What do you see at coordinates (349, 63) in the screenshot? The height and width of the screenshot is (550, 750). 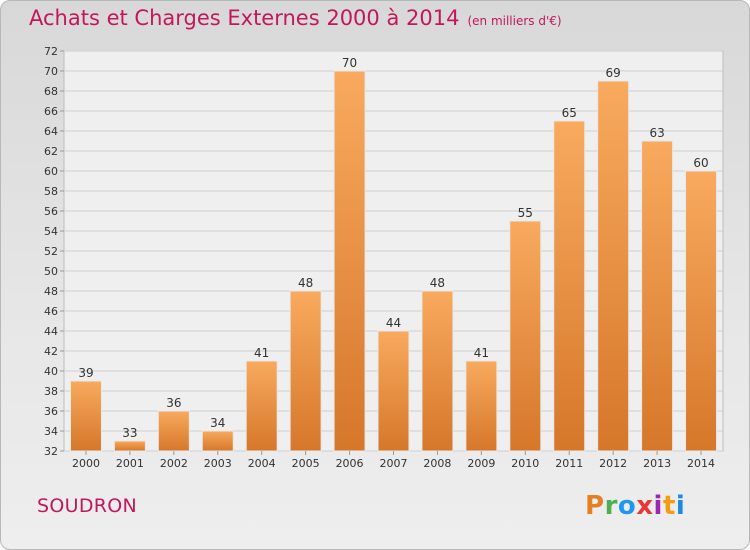 I see `bar-value-label: 70` at bounding box center [349, 63].